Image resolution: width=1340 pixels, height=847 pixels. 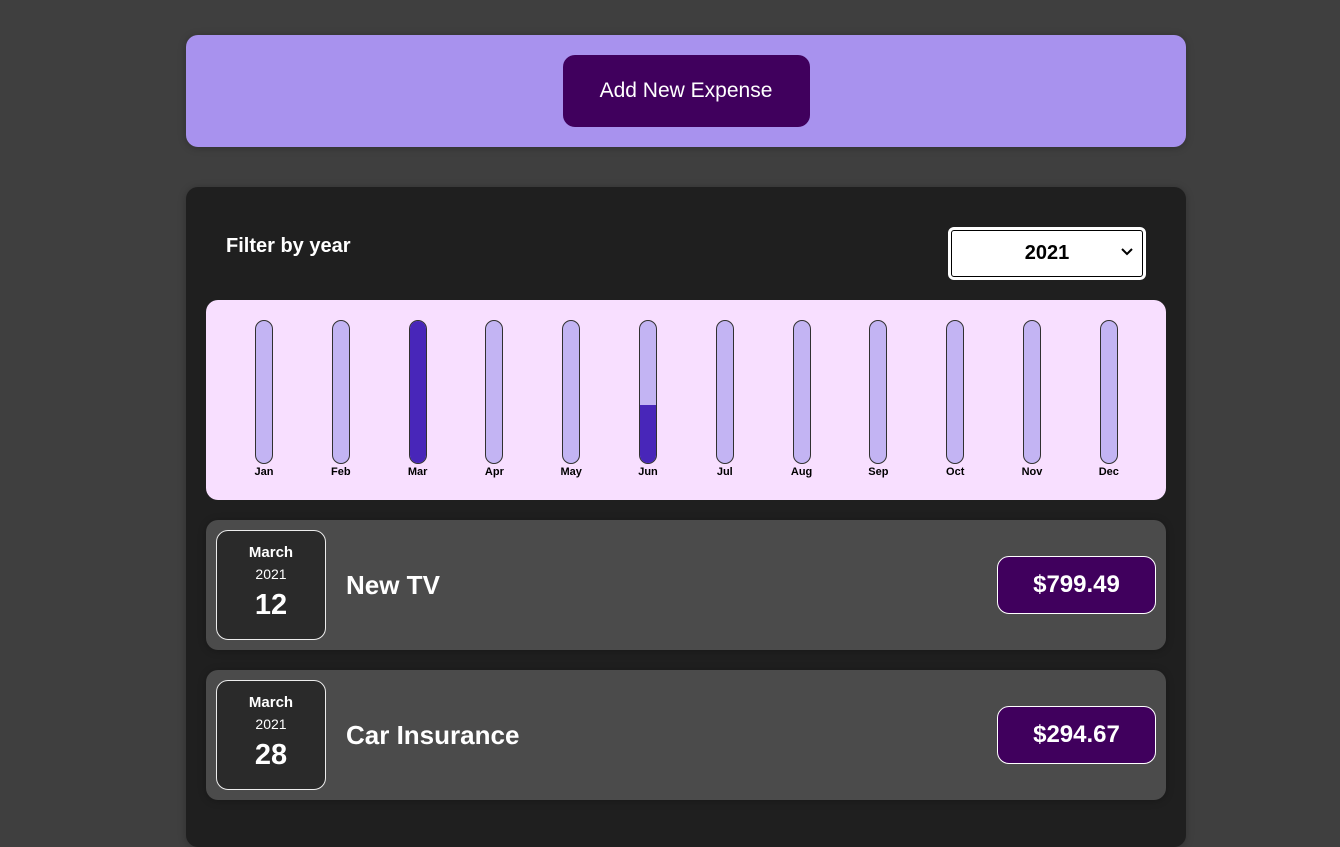 I want to click on chart-bar-label: May, so click(x=571, y=472).